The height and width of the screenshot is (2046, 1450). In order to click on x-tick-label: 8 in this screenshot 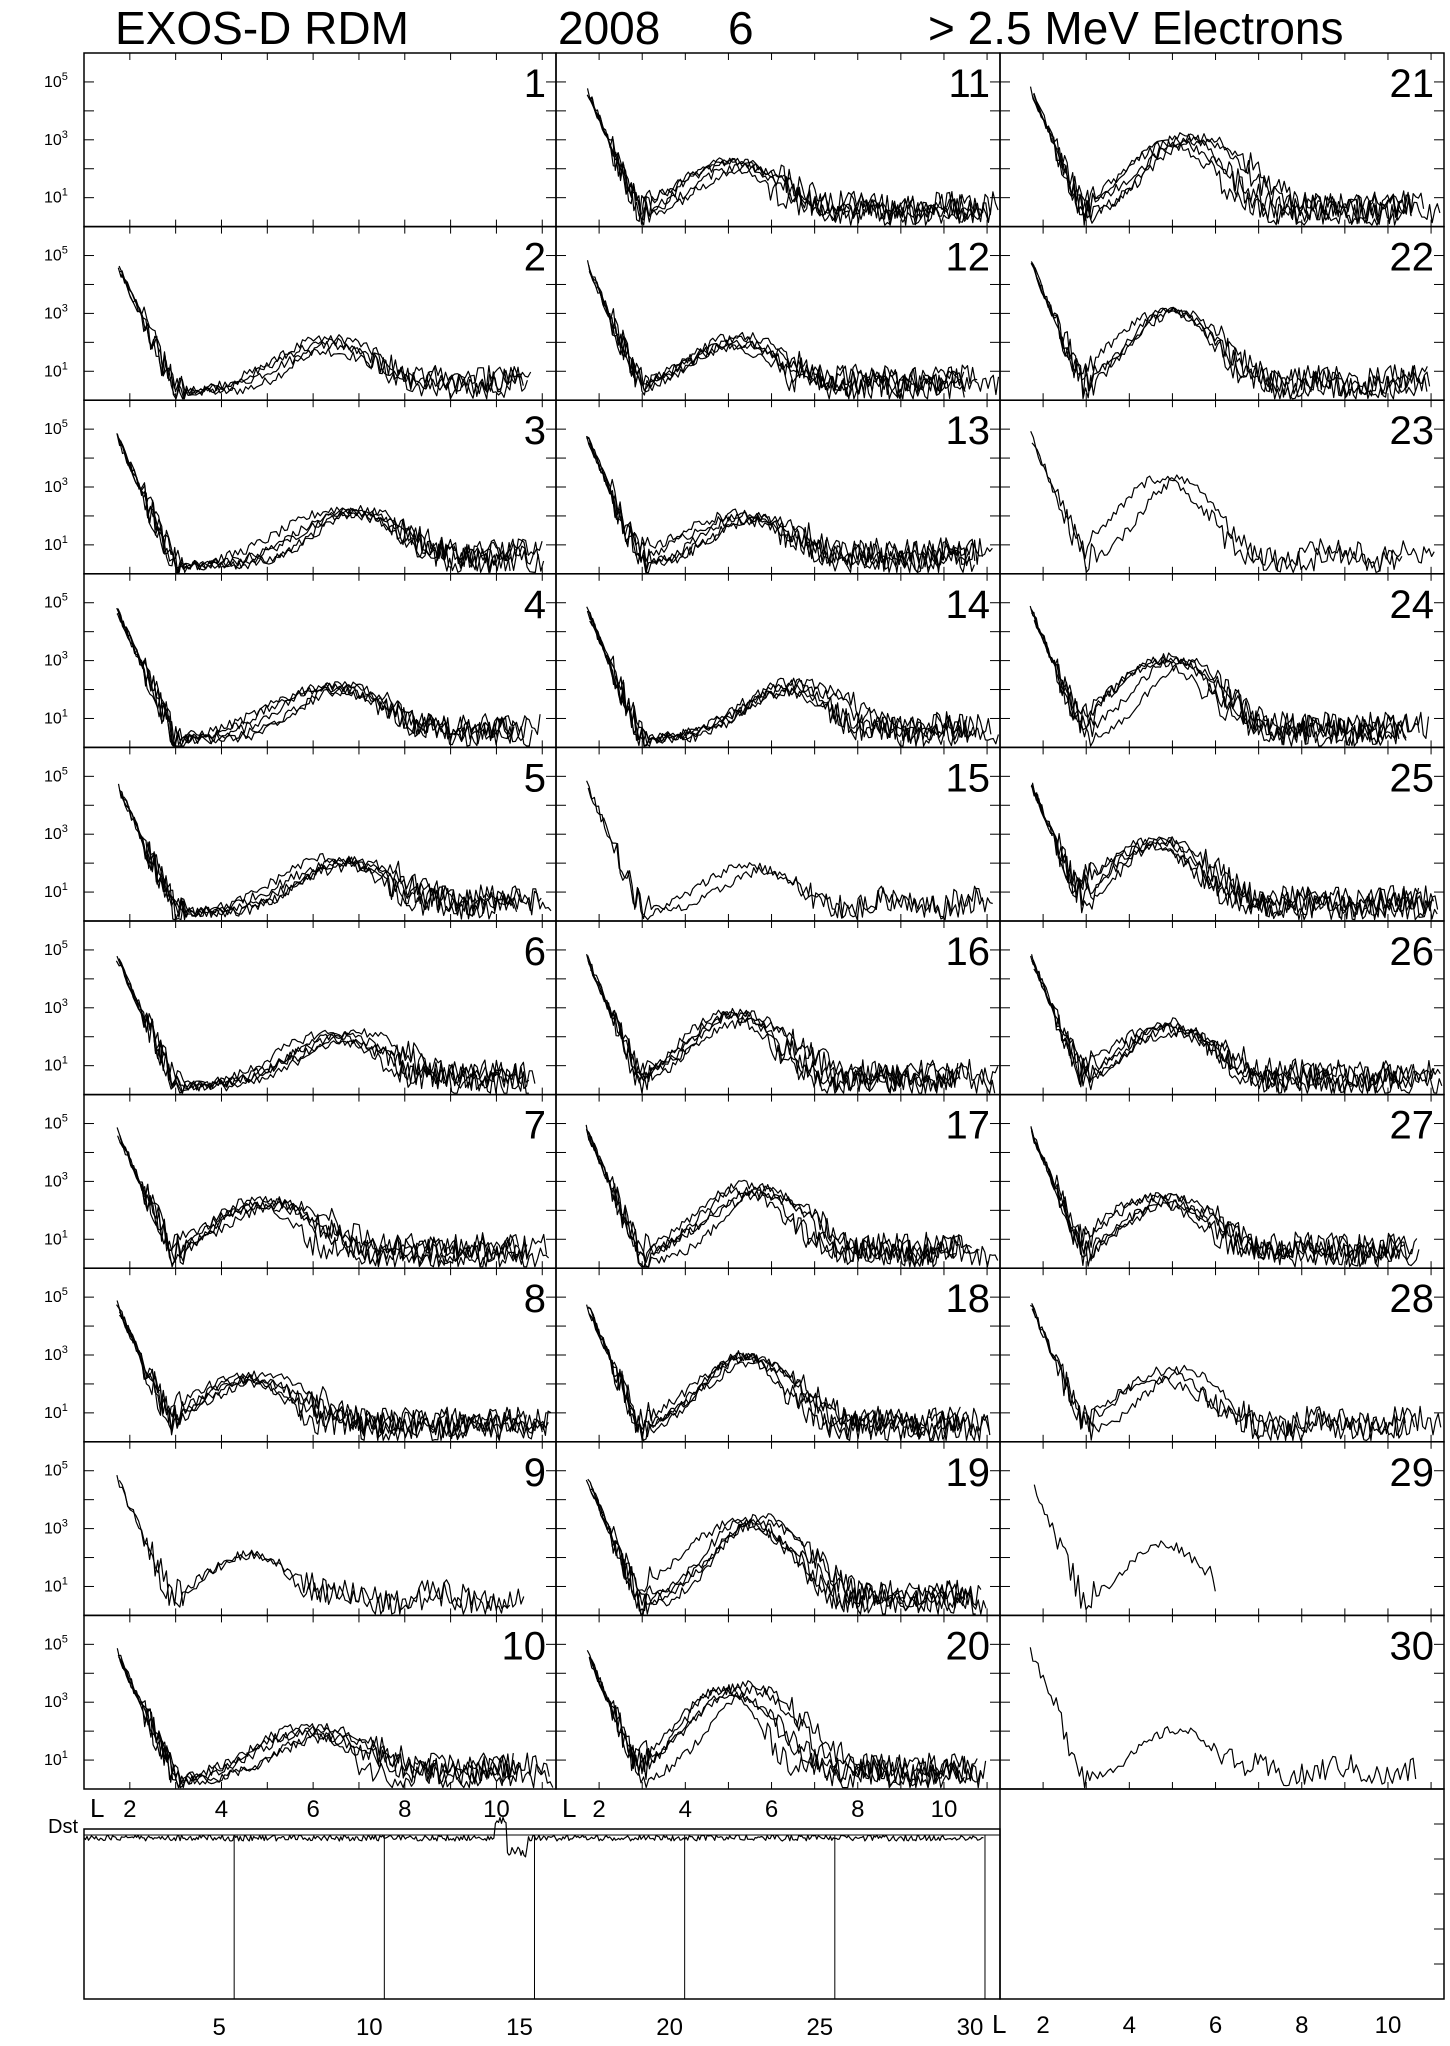, I will do `click(1301, 2025)`.